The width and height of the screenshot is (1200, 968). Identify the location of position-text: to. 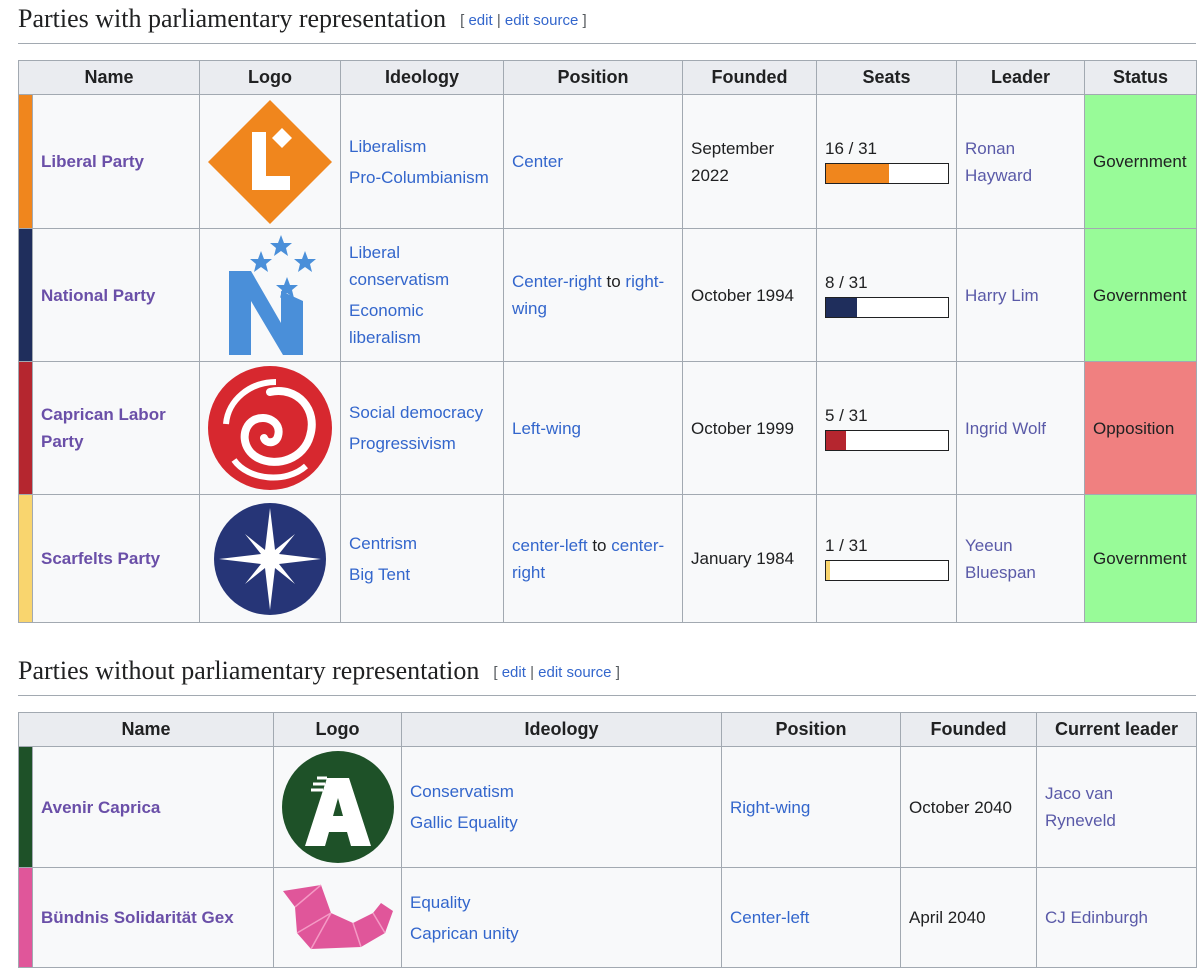
(599, 545).